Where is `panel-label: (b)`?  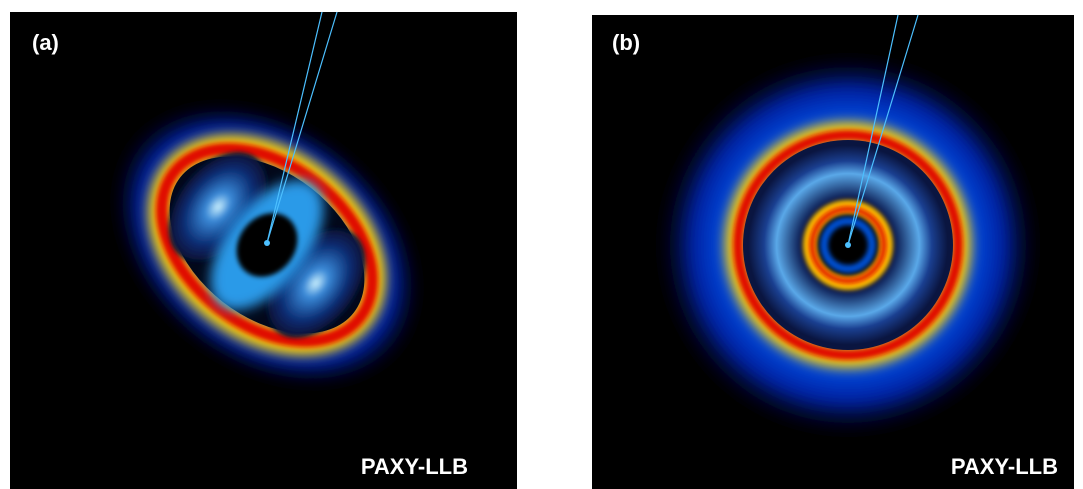 panel-label: (b) is located at coordinates (626, 42).